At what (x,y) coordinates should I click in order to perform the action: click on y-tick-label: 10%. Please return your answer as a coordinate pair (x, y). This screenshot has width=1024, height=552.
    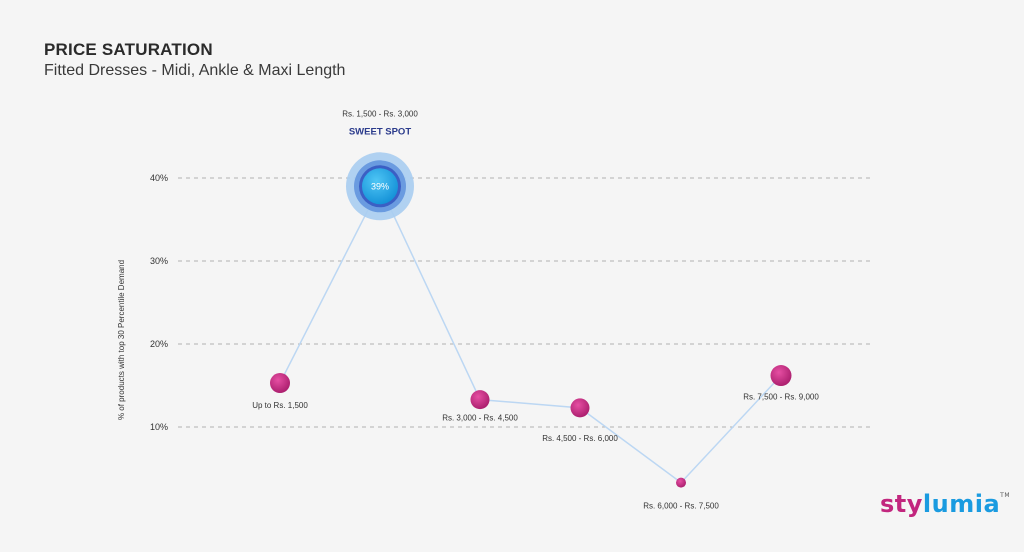
    Looking at the image, I should click on (159, 427).